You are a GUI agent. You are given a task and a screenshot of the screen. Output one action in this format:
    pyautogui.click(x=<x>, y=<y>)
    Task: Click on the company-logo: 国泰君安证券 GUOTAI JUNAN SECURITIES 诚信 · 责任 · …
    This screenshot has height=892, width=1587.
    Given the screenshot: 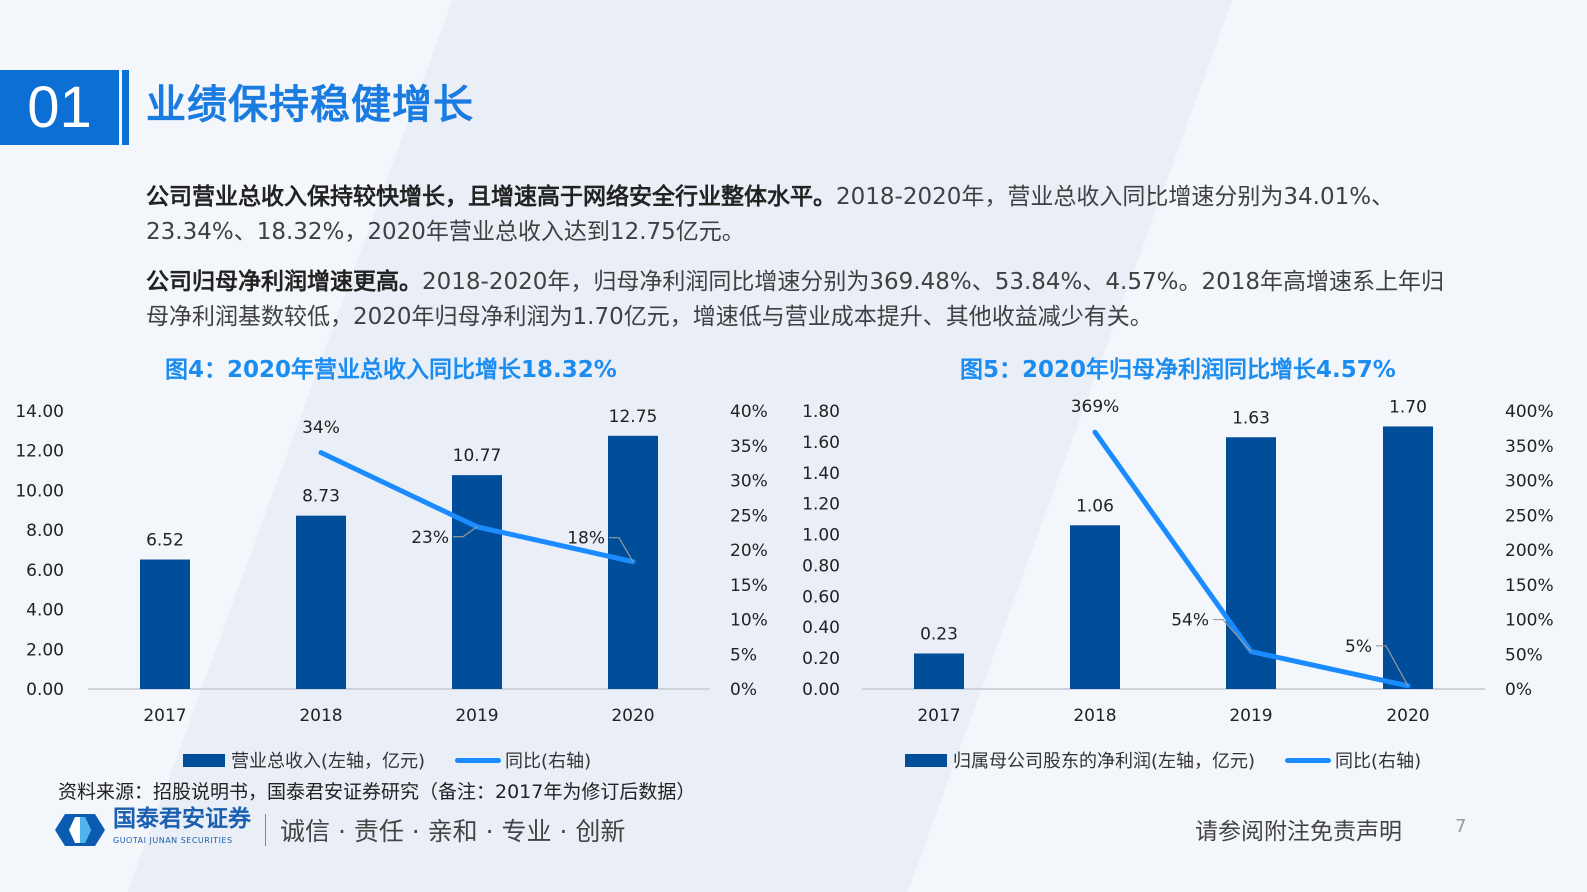 What is the action you would take?
    pyautogui.click(x=340, y=830)
    